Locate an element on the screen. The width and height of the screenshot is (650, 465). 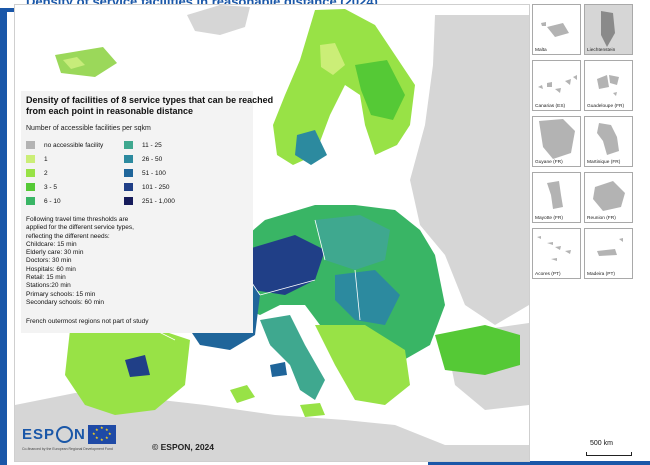
legend-item-3-5: 3 - 5 is located at coordinates (41, 188).